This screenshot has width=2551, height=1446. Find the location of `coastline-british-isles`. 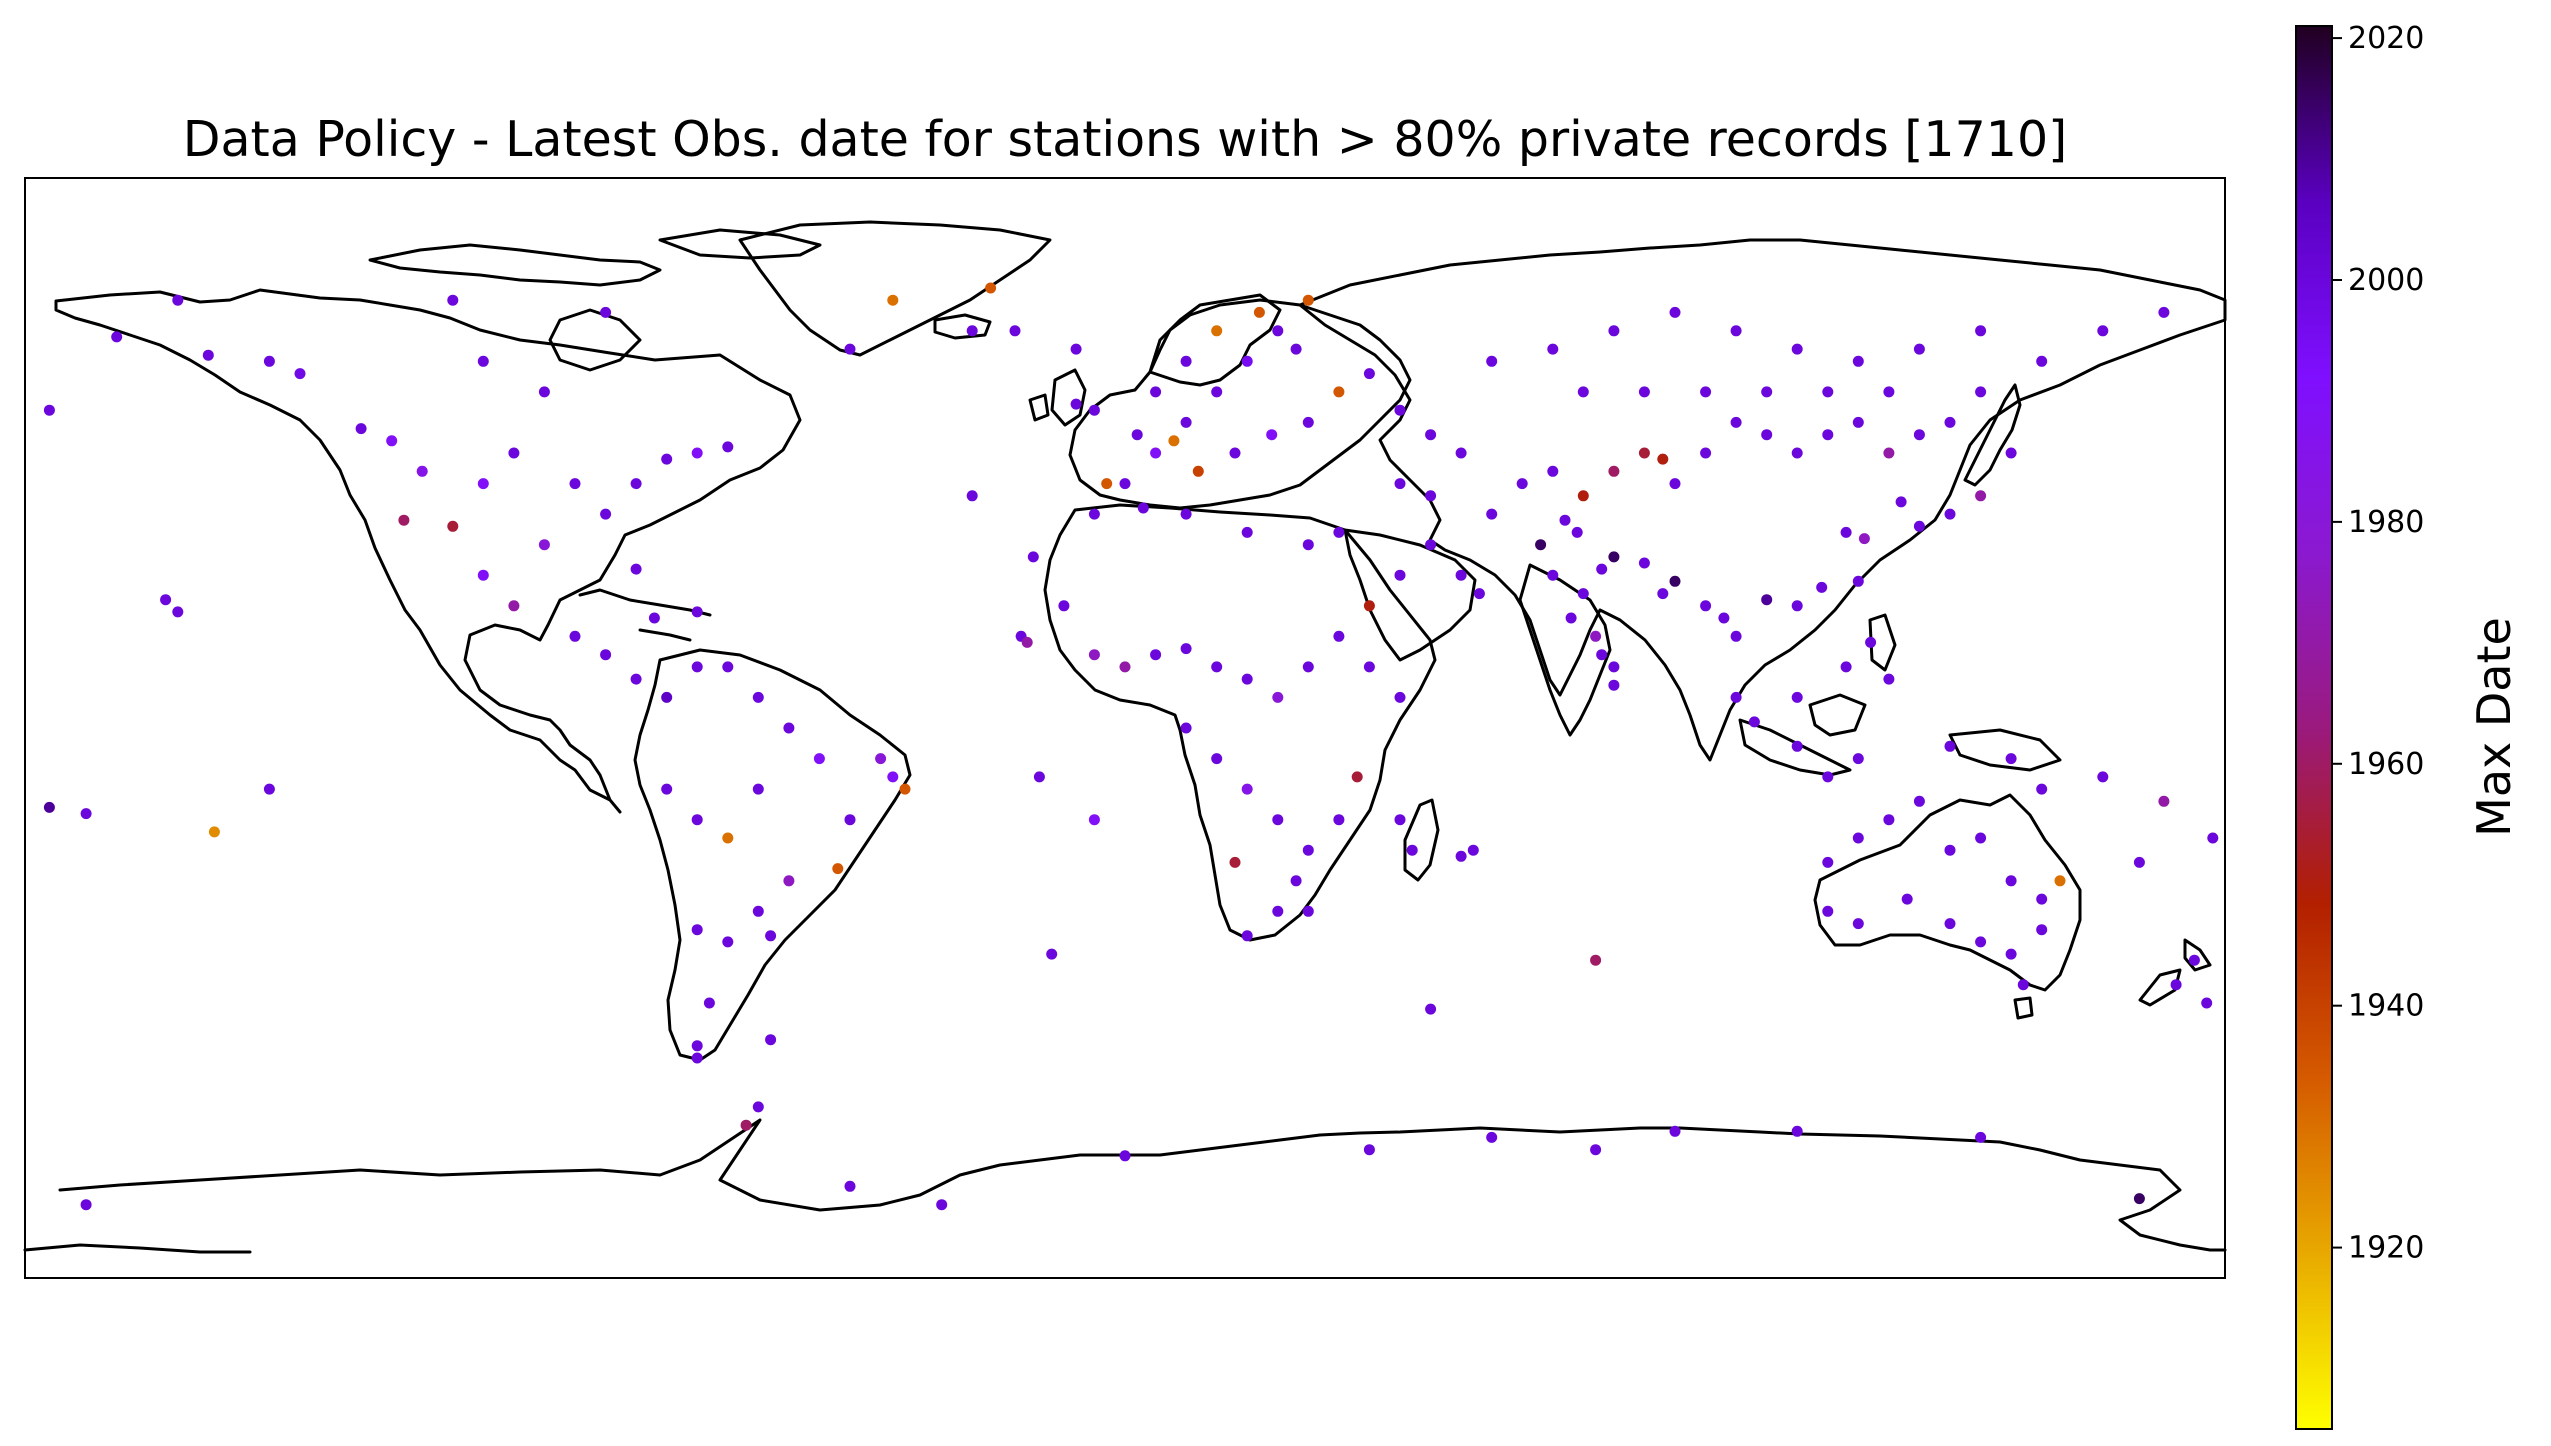

coastline-british-isles is located at coordinates (1057, 397).